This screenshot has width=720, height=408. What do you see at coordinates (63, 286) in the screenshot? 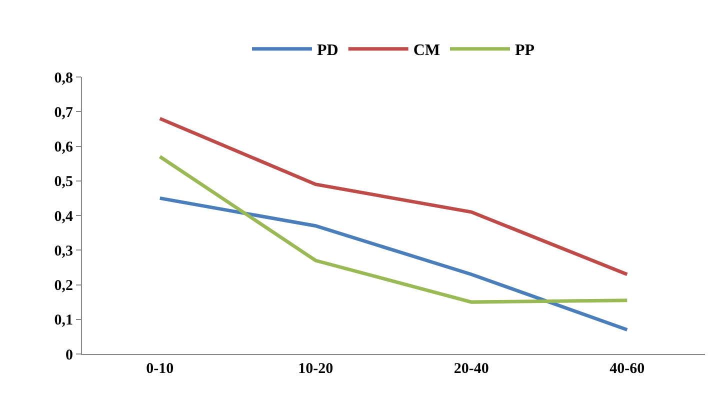
I see `y-tick-label: 0,2` at bounding box center [63, 286].